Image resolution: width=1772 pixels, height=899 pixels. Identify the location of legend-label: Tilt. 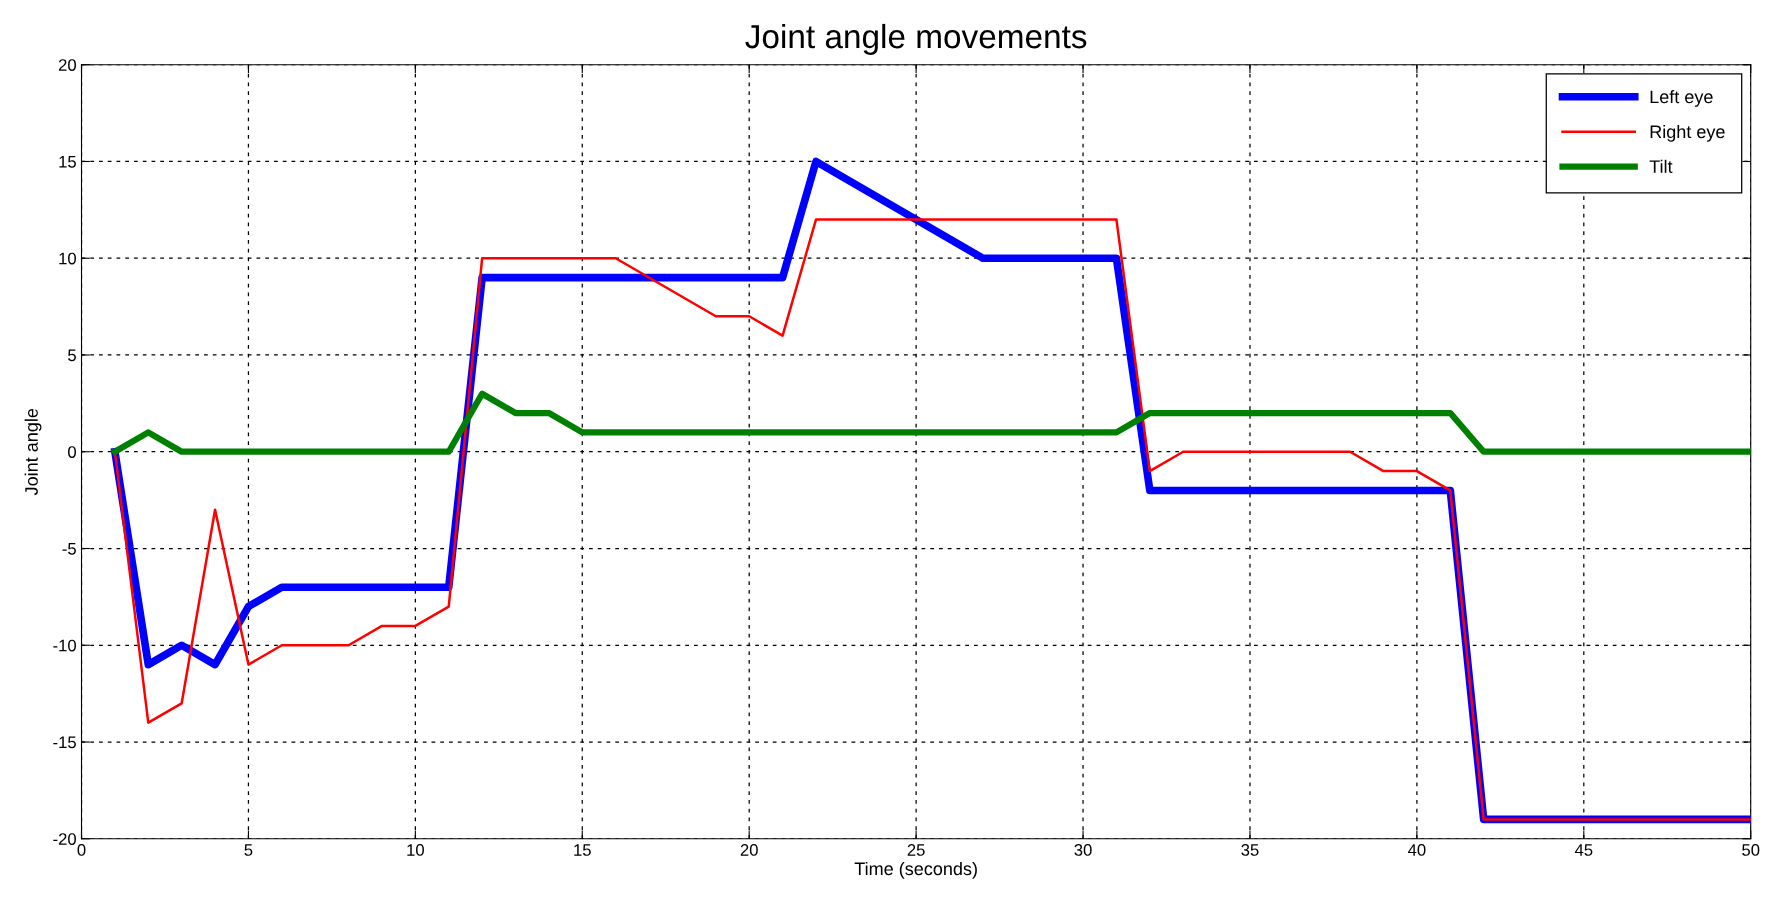
(1661, 166).